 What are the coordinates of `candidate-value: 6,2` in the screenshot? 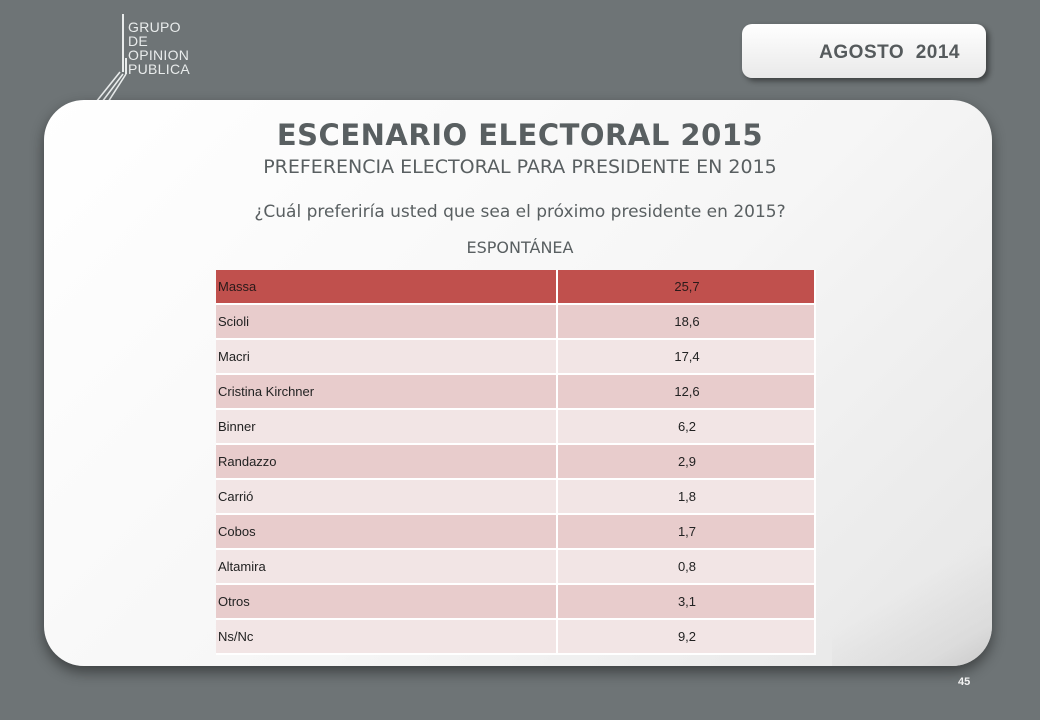 It's located at (686, 427).